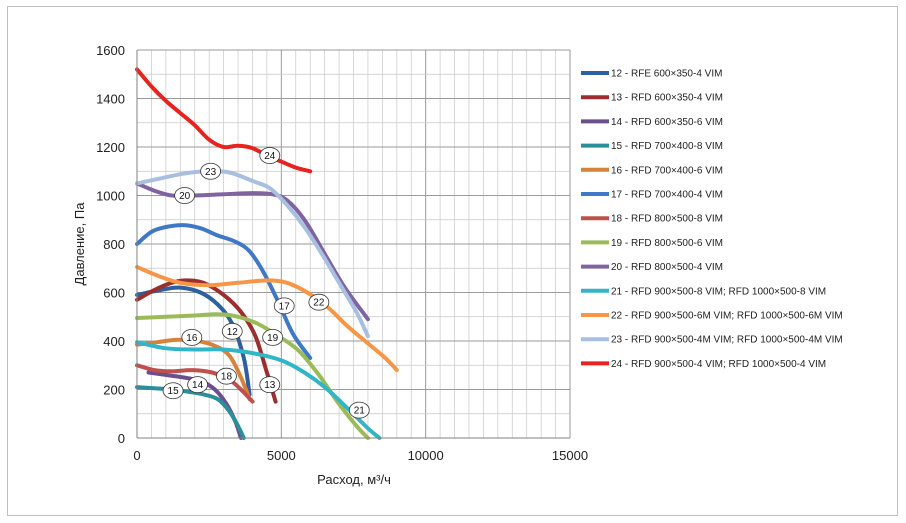 The image size is (906, 523). What do you see at coordinates (426, 455) in the screenshot?
I see `x-tick-label: 10000` at bounding box center [426, 455].